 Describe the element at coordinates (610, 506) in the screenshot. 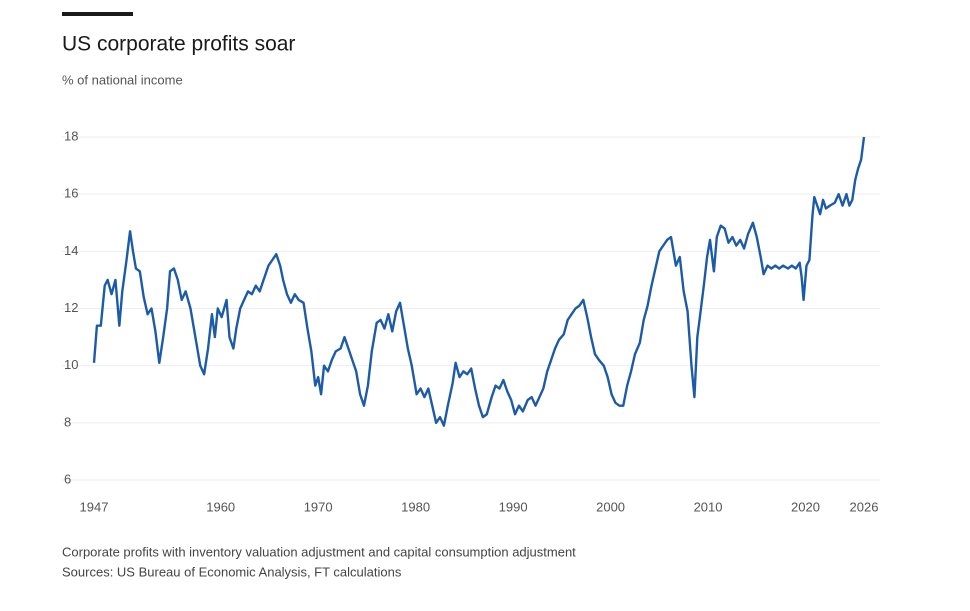

I see `x-tick-label: 2000` at that location.